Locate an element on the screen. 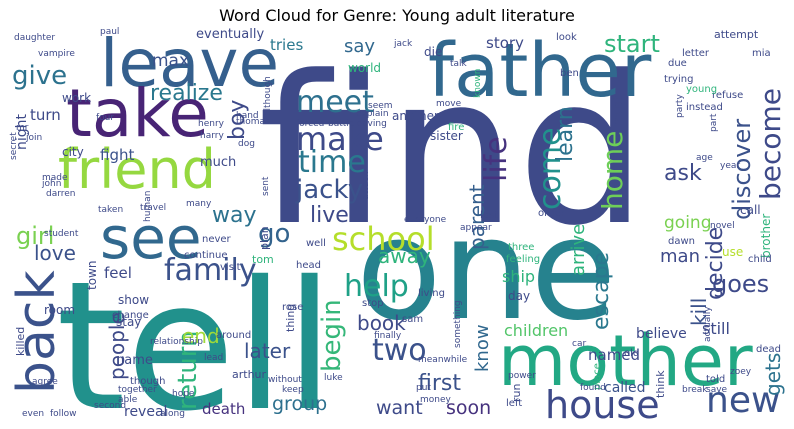  word-named: named is located at coordinates (614, 355).